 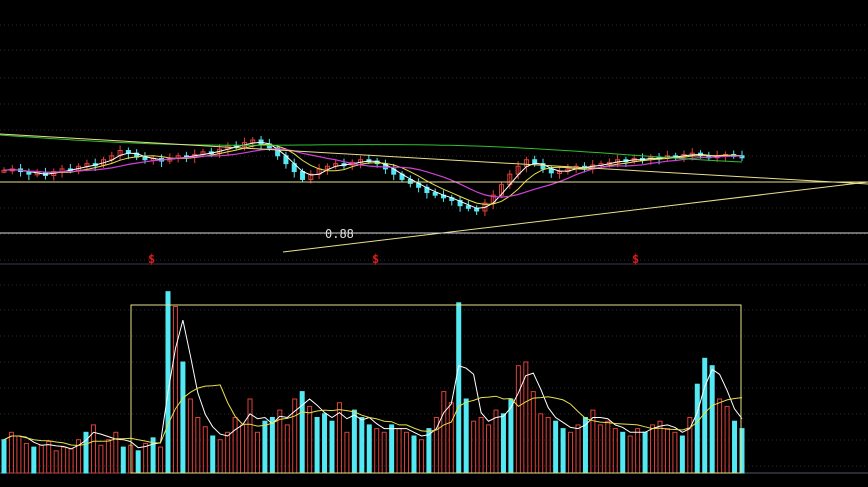 I want to click on price-panel, so click(x=372, y=175).